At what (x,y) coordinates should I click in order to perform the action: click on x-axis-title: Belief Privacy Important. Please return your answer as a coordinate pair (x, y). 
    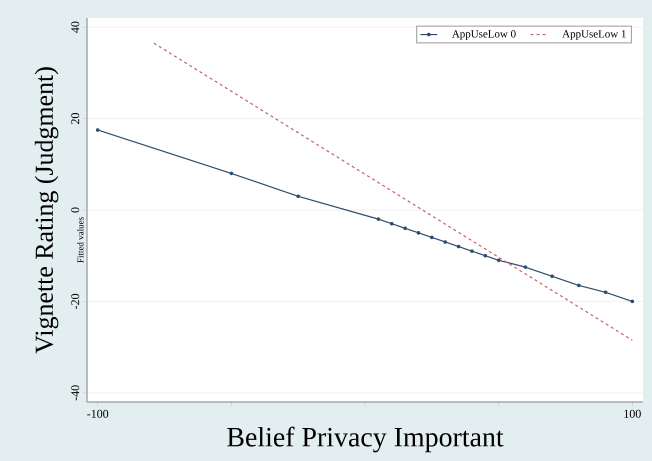
    Looking at the image, I should click on (365, 439).